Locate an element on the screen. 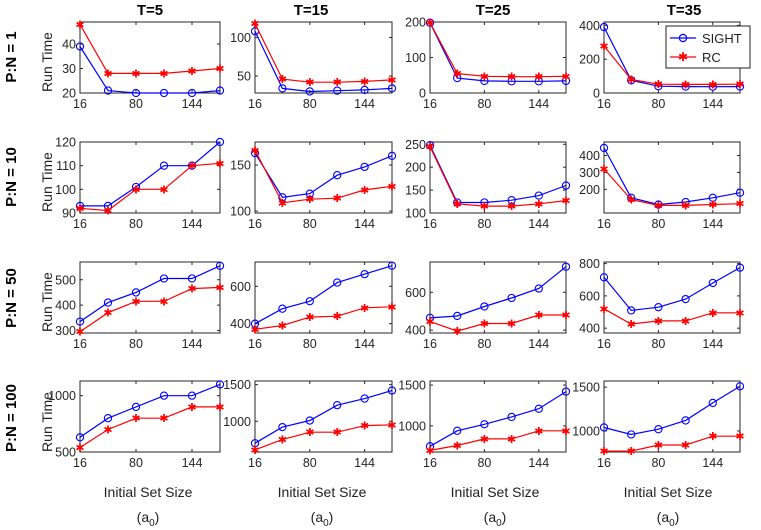 This screenshot has height=530, width=761. panel-r1c3-xtick-label: 80 is located at coordinates (484, 104).